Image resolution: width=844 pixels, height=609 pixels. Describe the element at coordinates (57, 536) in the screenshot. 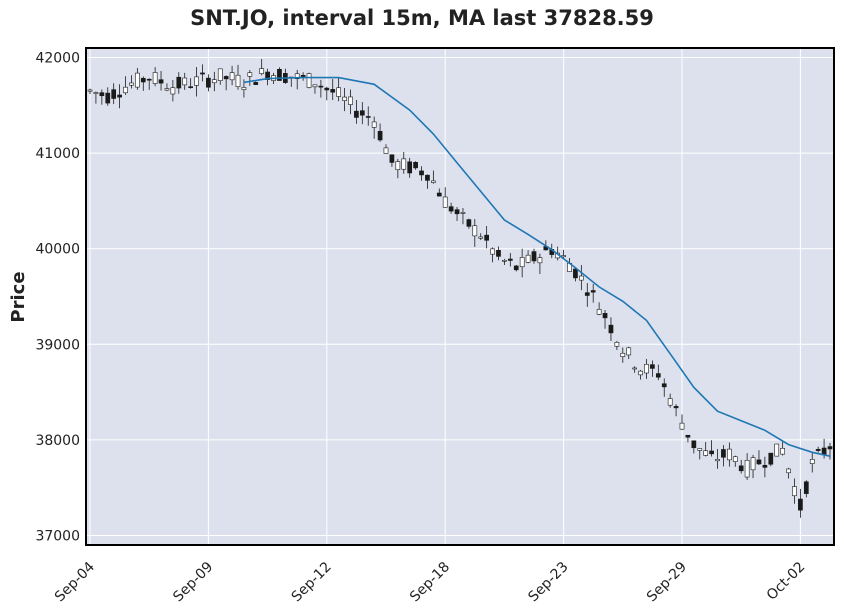

I see `y-tick-label: 37000` at that location.